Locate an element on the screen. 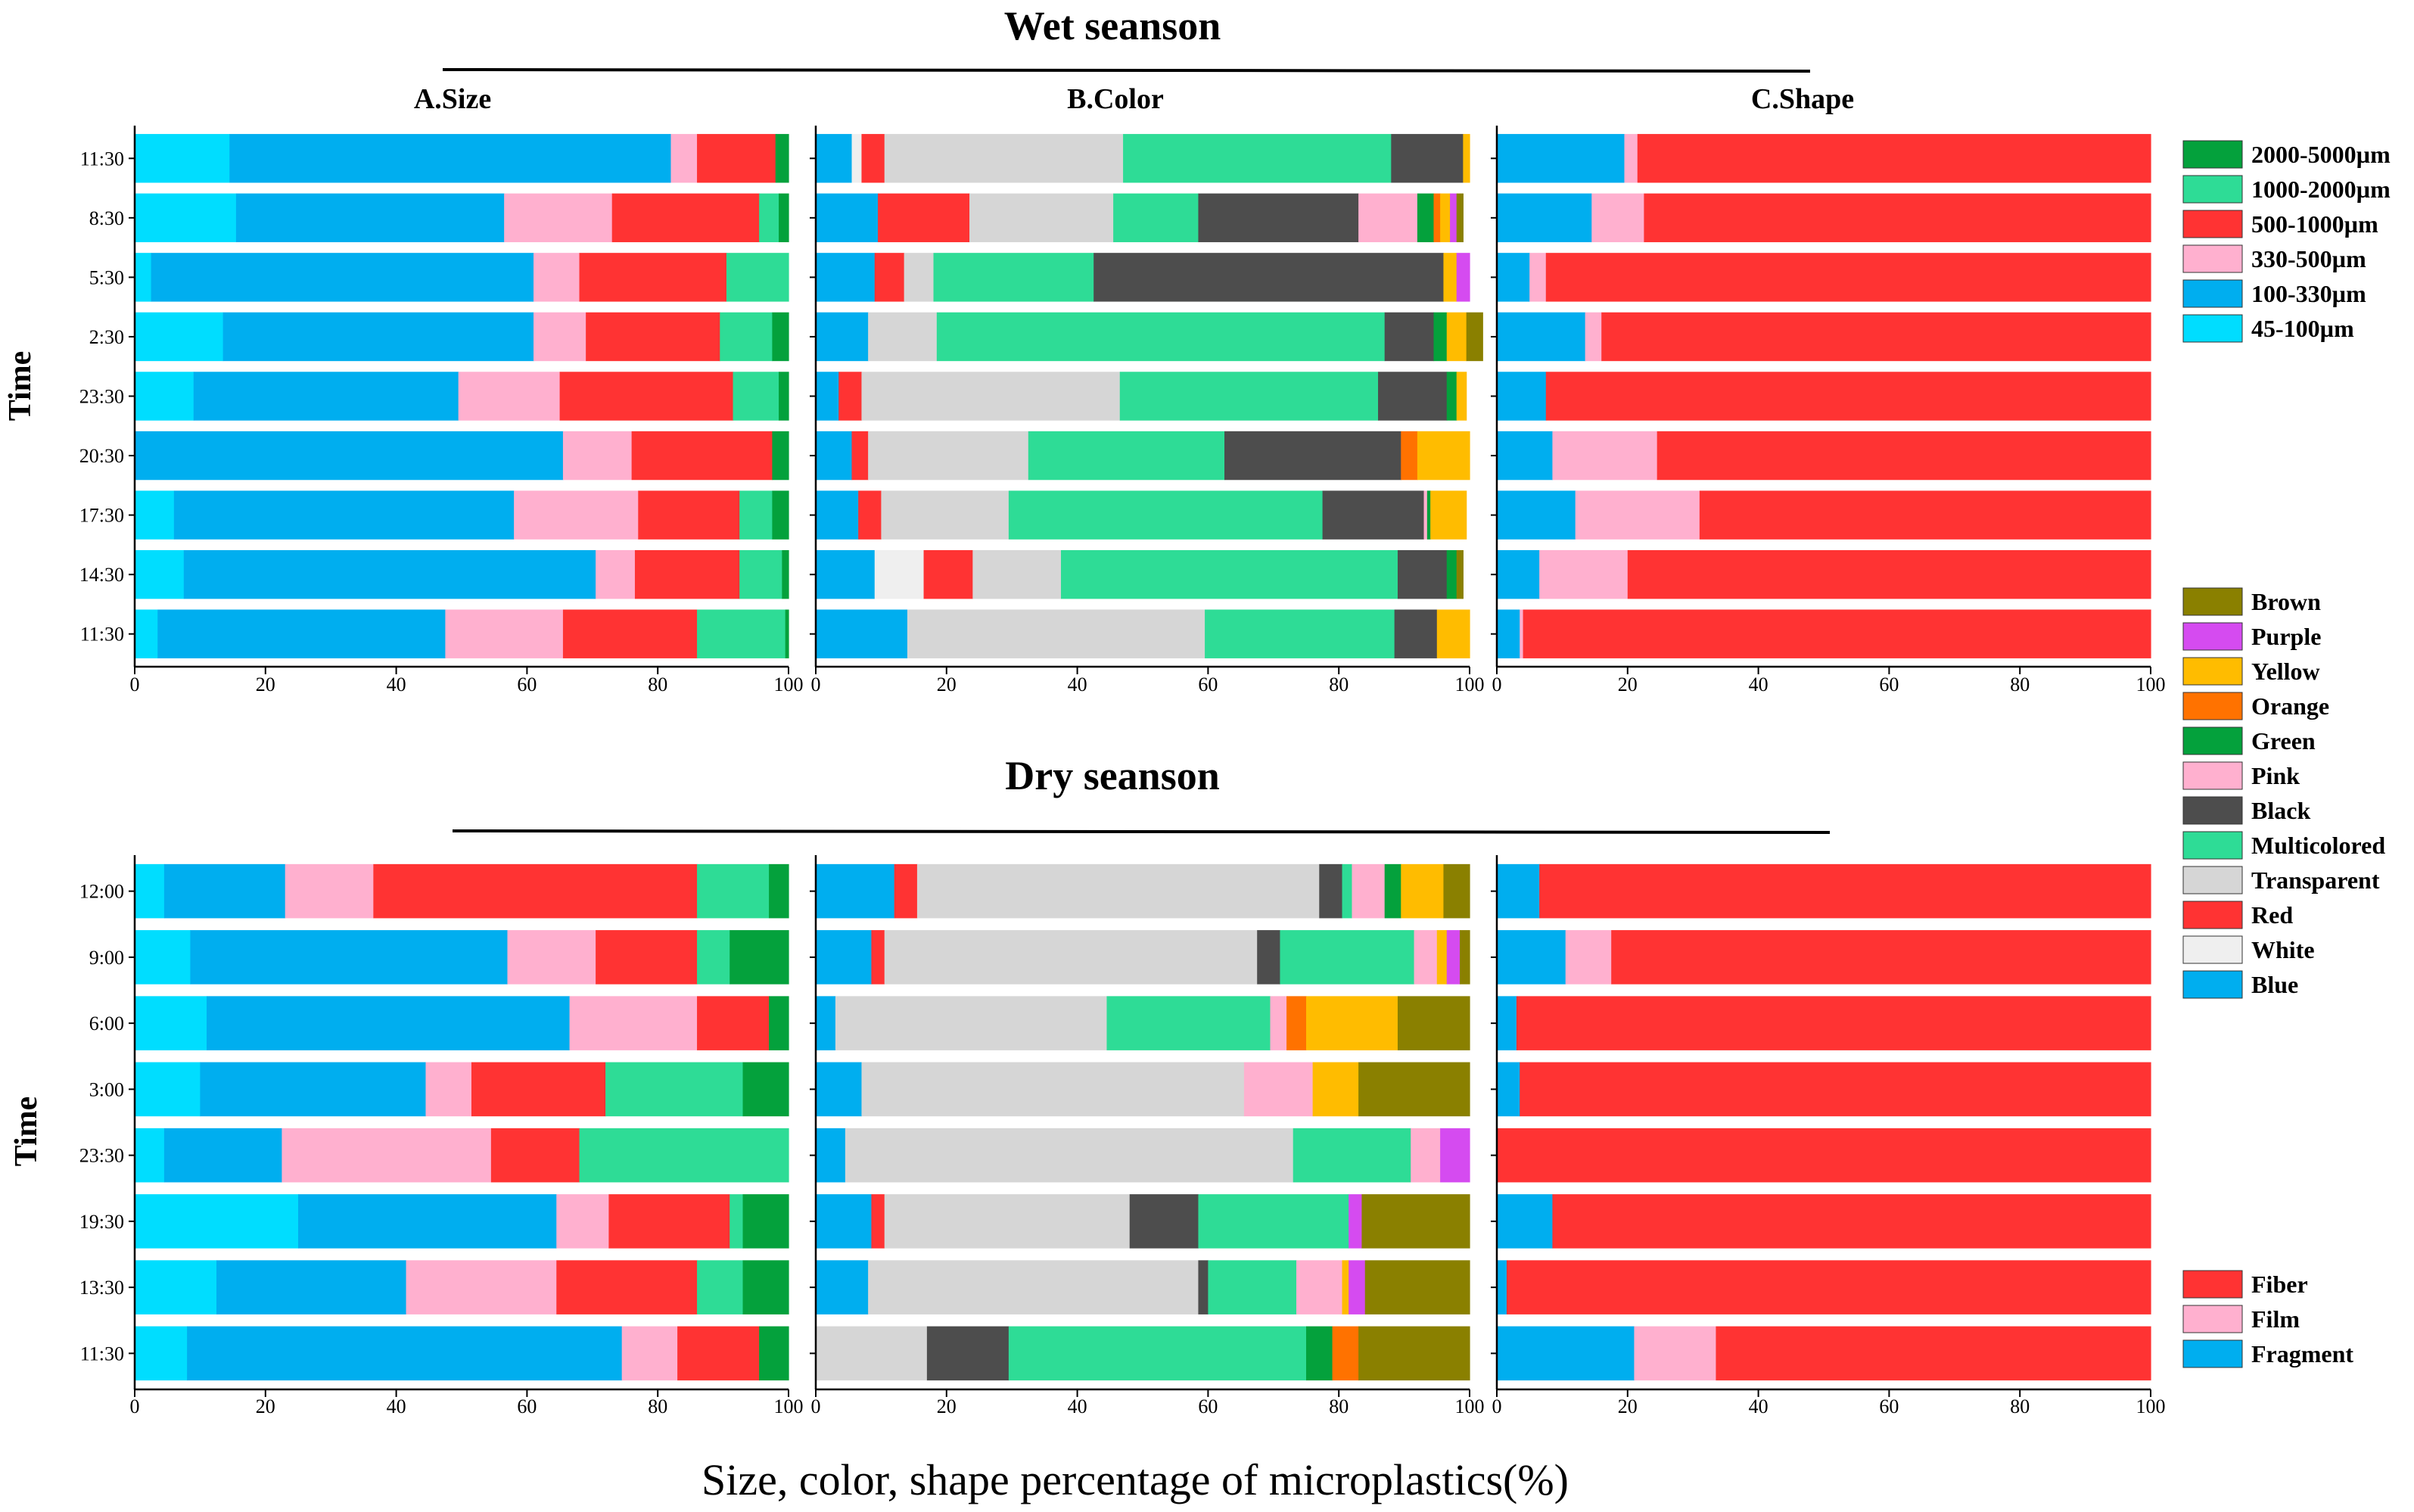 The image size is (2414, 1512). bar-segment-wet-size-7-2000-5000-m is located at coordinates (785, 574).